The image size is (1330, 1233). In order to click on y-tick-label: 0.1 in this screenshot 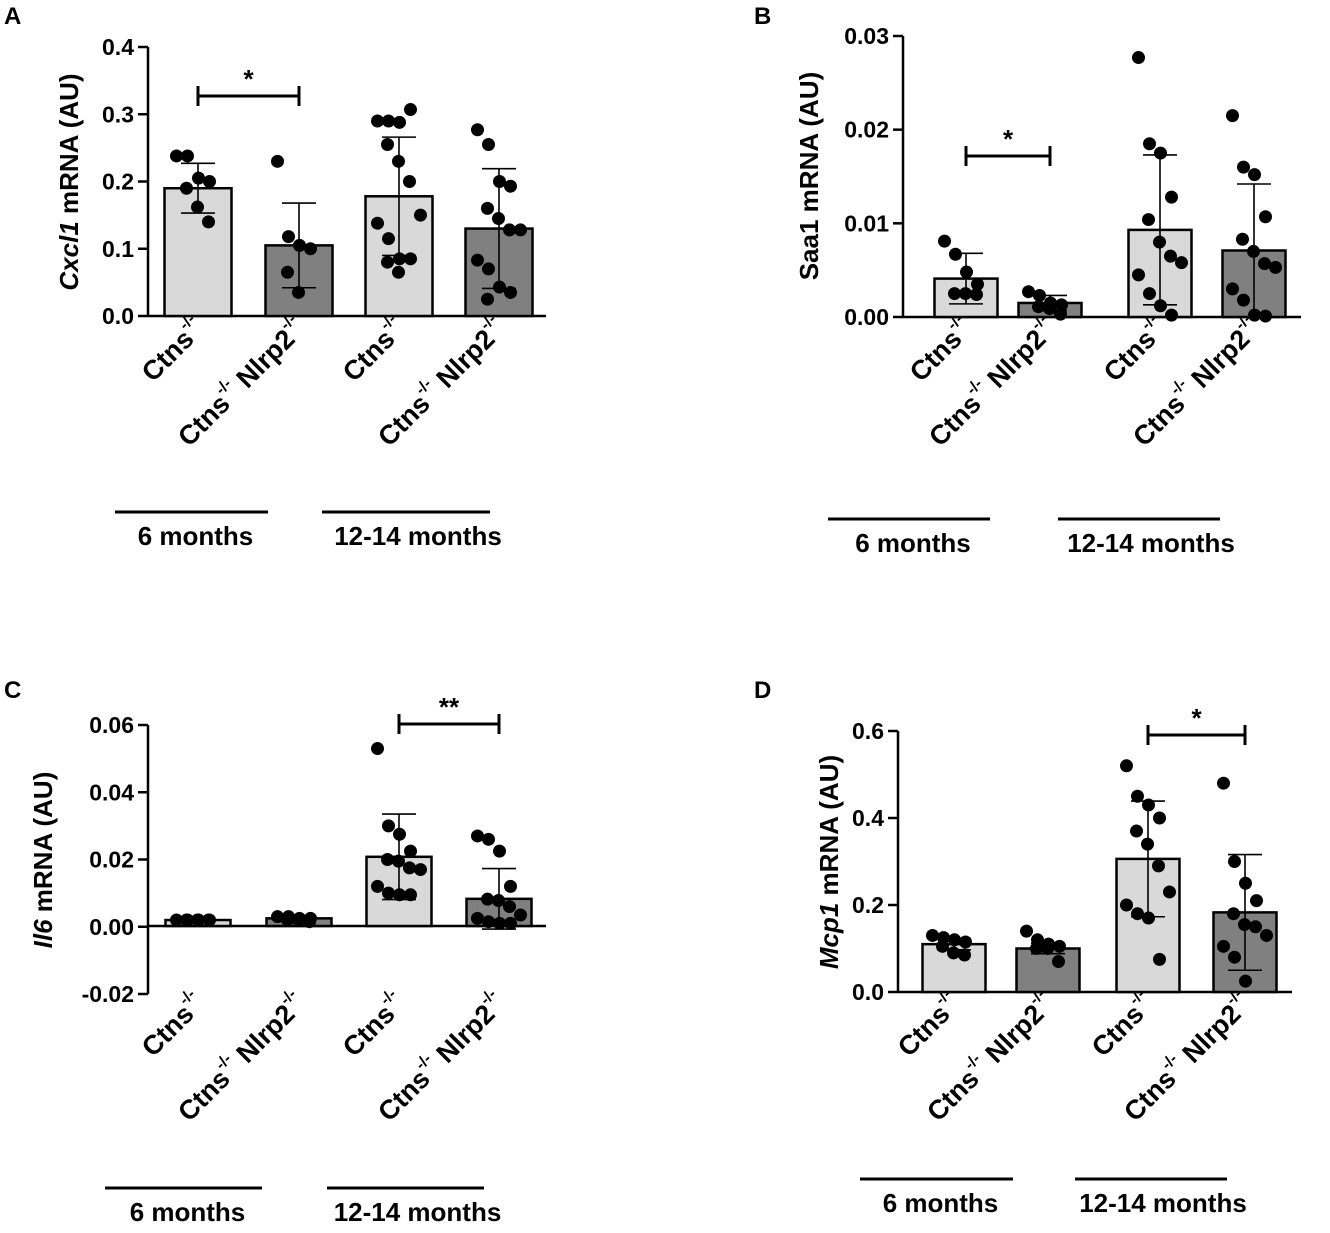, I will do `click(118, 249)`.